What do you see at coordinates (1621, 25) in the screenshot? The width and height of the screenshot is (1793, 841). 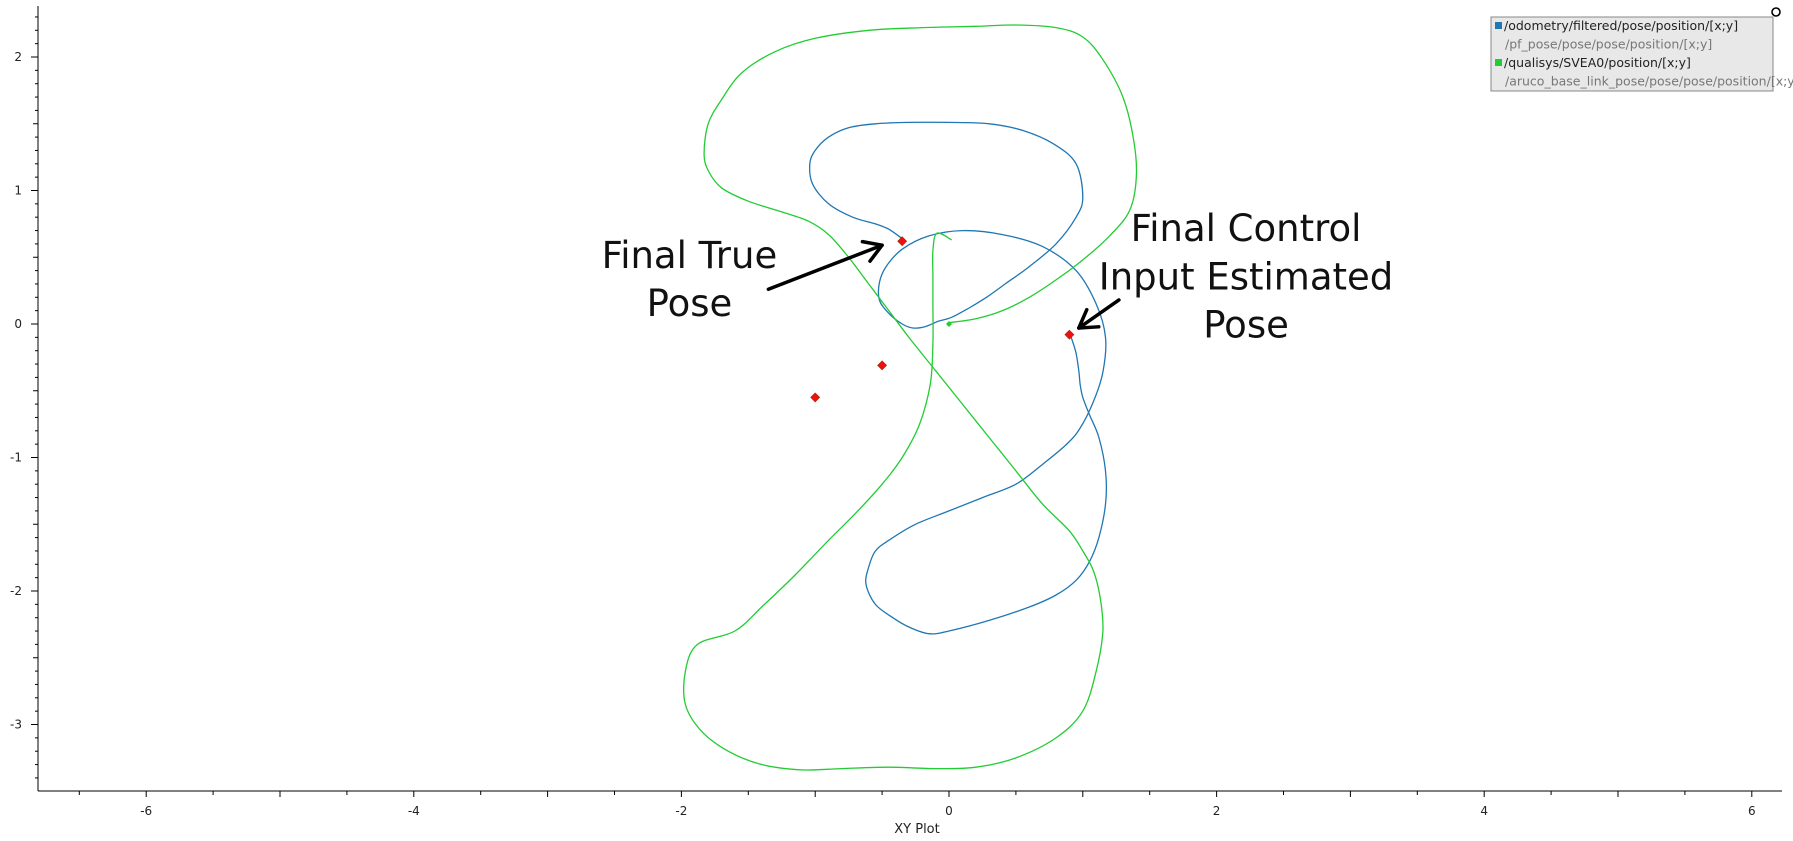 I see `legend-entry: /odometry/filtered/pose/position/[x;y]` at bounding box center [1621, 25].